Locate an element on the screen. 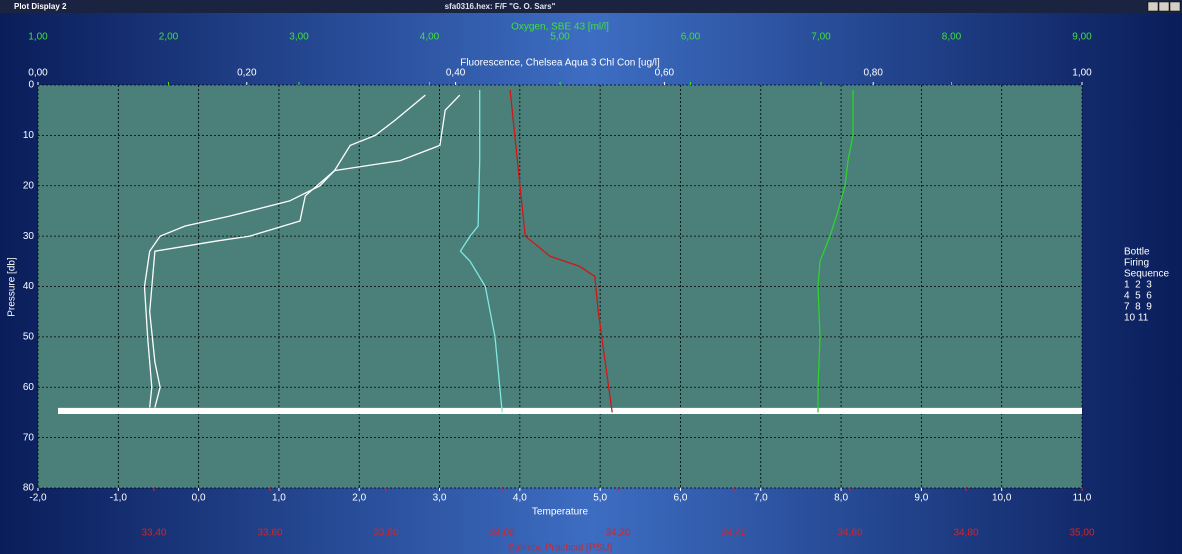  close-button is located at coordinates (1175, 6).